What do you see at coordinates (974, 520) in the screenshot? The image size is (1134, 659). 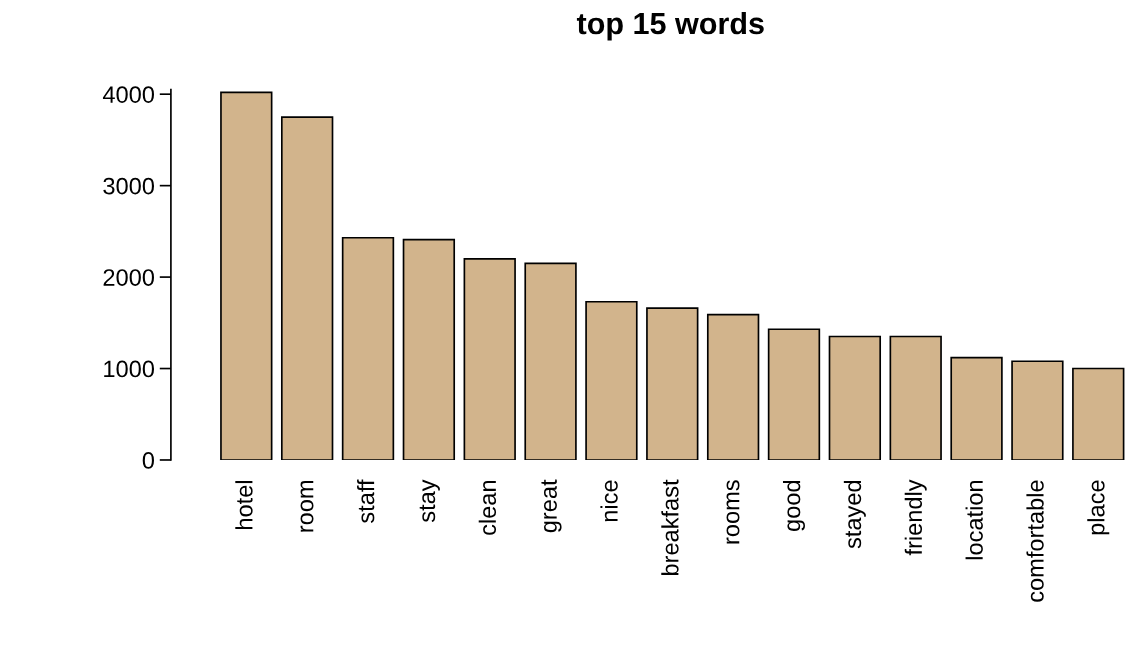 I see `x-tick-label: location` at bounding box center [974, 520].